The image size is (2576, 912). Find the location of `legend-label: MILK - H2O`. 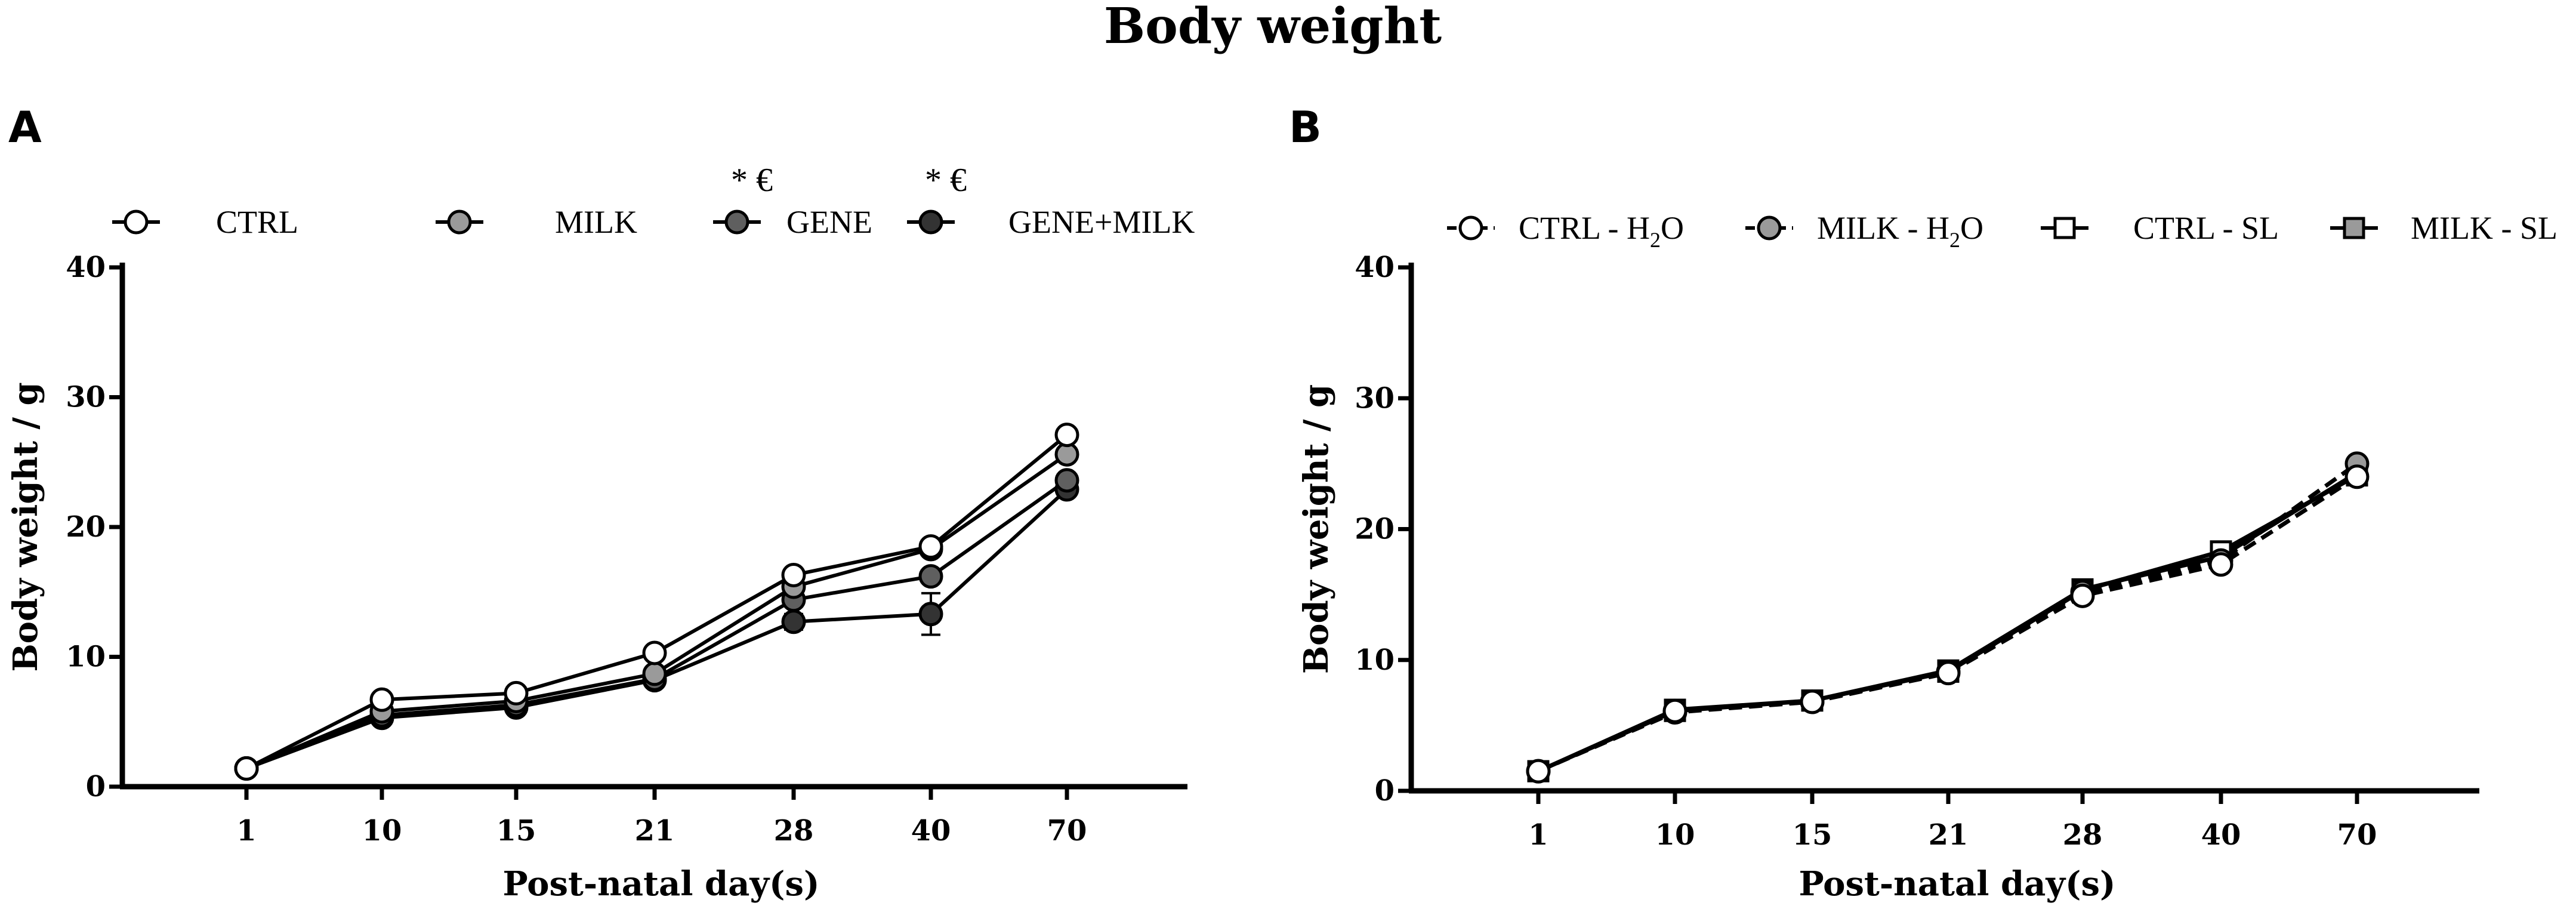

legend-label: MILK - H2O is located at coordinates (1900, 231).